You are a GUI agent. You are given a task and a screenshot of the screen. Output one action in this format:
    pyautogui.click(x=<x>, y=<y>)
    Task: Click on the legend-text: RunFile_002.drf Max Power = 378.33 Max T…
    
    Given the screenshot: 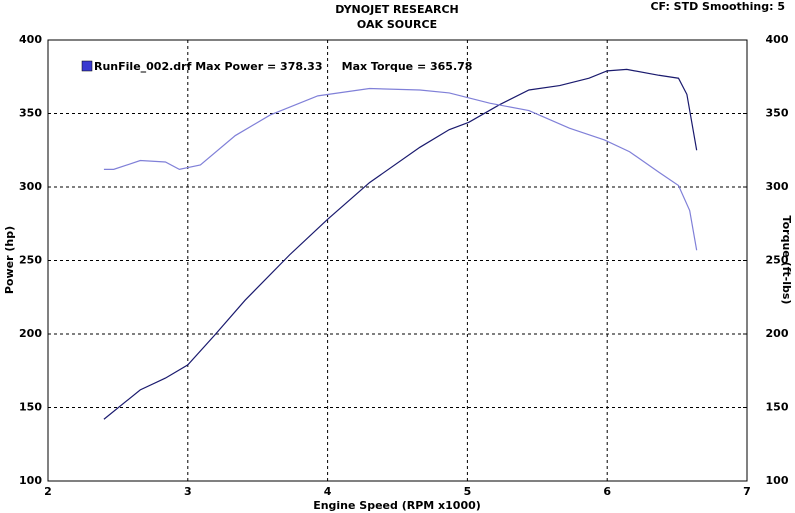 What is the action you would take?
    pyautogui.click(x=283, y=66)
    